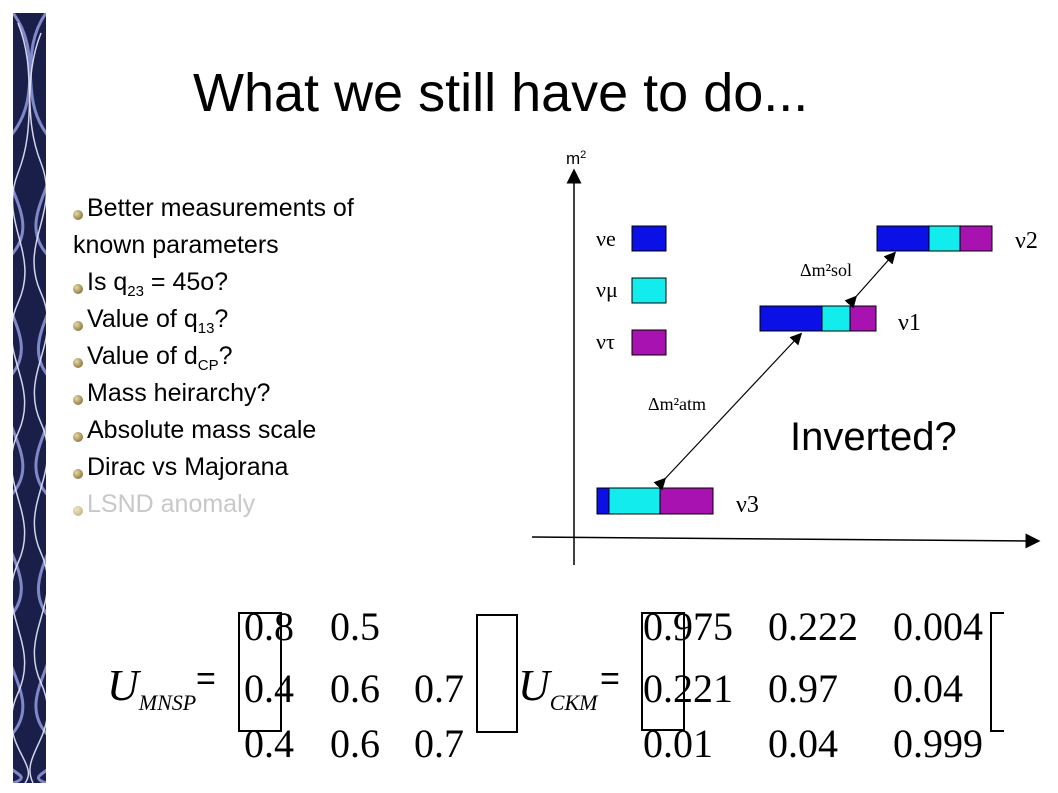 The height and width of the screenshot is (793, 1058). I want to click on x-axis, so click(786, 541).